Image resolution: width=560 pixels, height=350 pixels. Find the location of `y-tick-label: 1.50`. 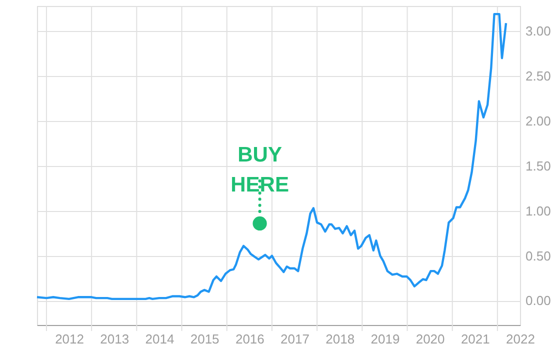

y-tick-label: 1.50 is located at coordinates (538, 166).